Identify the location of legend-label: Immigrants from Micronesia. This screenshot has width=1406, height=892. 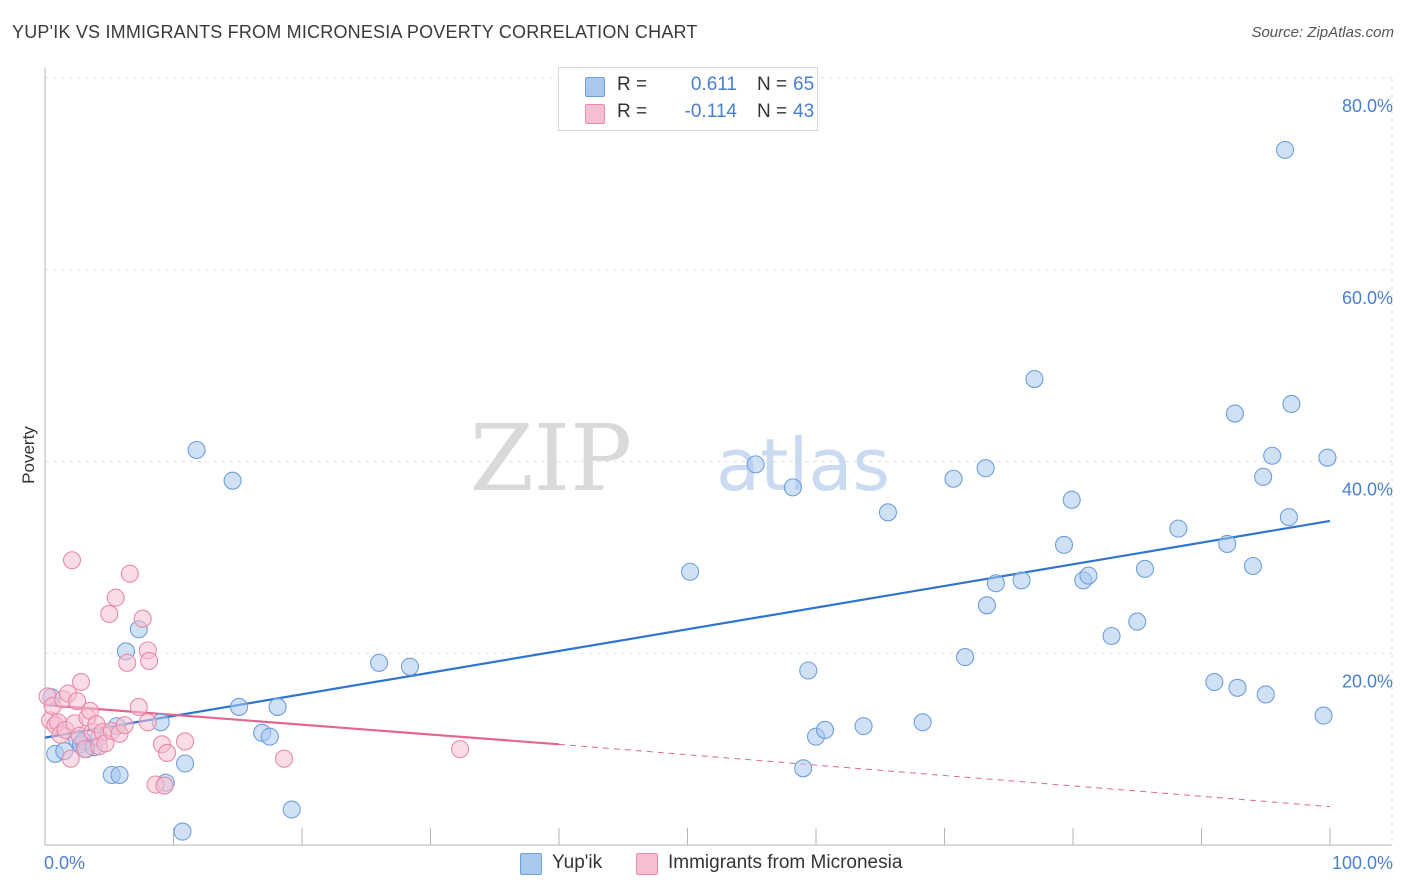
(785, 862).